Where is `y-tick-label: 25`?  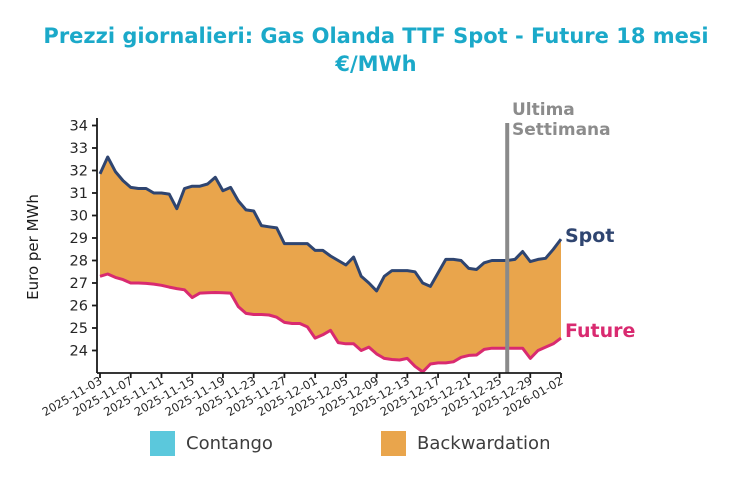 y-tick-label: 25 is located at coordinates (79, 329).